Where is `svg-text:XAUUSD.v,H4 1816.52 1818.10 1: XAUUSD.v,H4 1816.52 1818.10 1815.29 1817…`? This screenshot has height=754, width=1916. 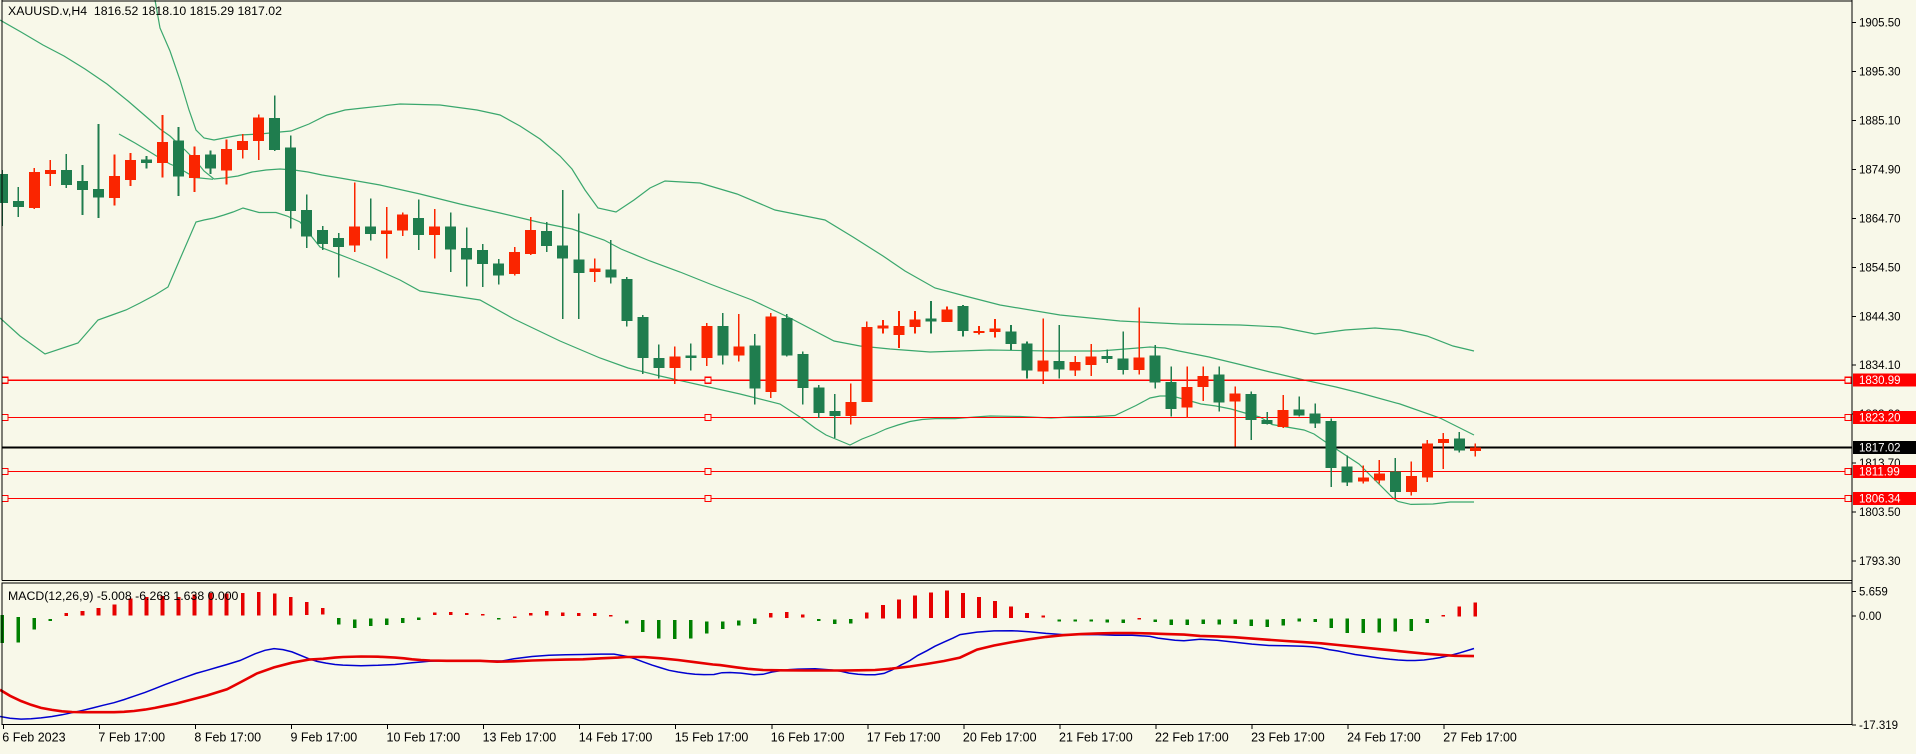 svg-text:XAUUSD.v,H4 1816.52 1818.10 1: XAUUSD.v,H4 1816.52 1818.10 1815.29 1817… is located at coordinates (145, 11).